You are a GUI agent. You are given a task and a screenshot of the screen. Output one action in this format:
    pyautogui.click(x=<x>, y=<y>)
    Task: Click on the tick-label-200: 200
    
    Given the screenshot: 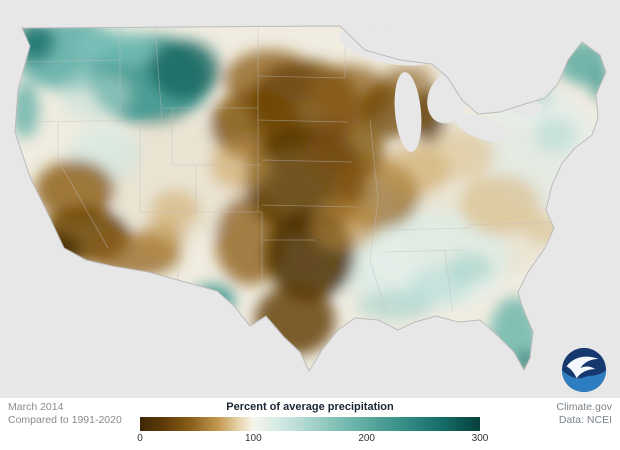 What is the action you would take?
    pyautogui.click(x=366, y=438)
    